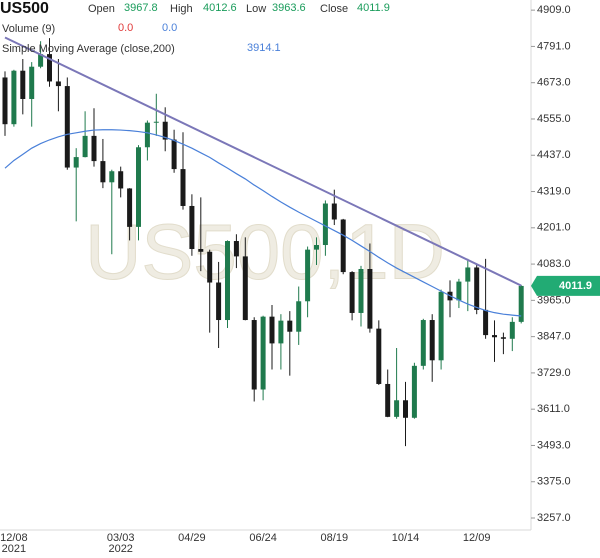  I want to click on y-tick-label: 4083.0, so click(554, 264).